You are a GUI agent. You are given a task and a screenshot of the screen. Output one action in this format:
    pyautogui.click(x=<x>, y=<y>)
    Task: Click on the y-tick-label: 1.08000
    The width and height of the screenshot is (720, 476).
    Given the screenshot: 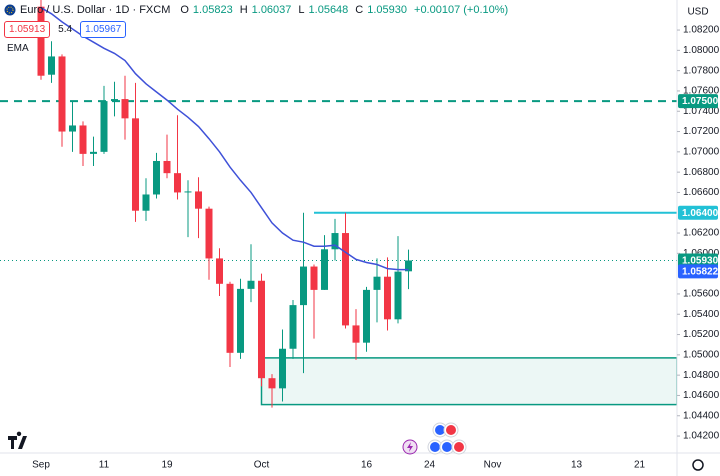 What is the action you would take?
    pyautogui.click(x=701, y=50)
    